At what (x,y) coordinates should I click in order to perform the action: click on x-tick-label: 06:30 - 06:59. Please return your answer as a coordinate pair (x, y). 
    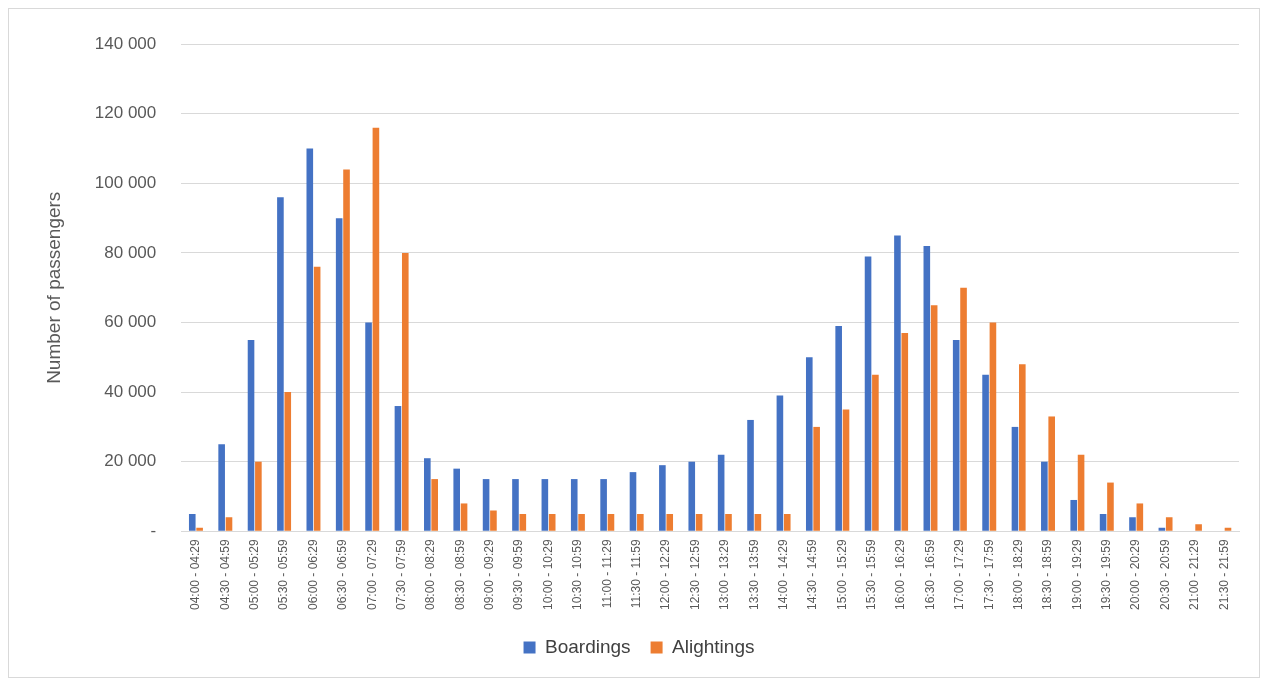
    Looking at the image, I should click on (342, 574).